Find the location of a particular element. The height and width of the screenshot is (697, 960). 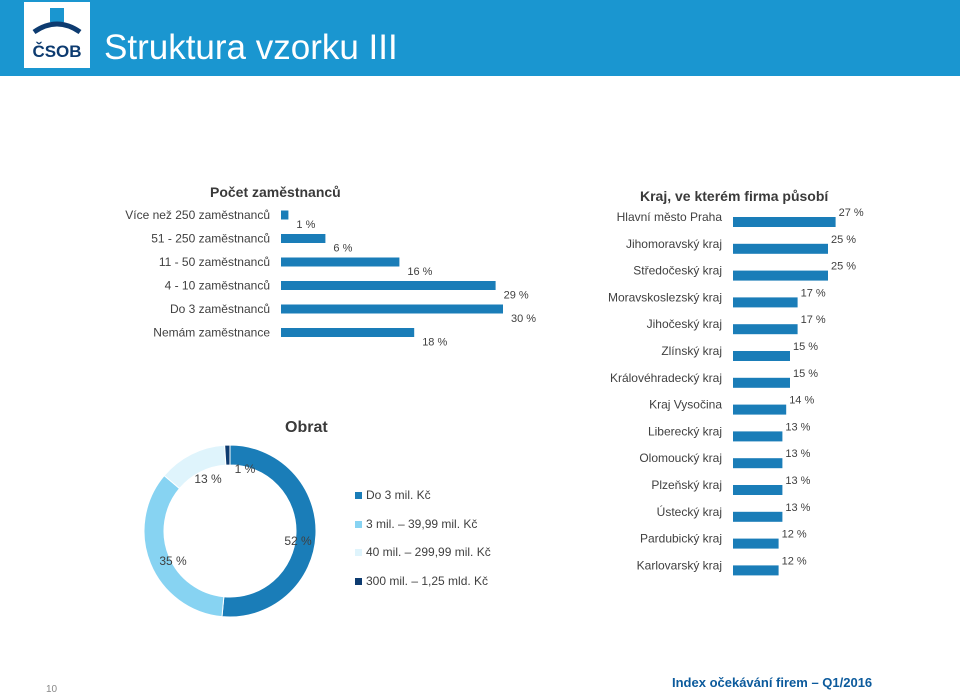

data-label: 29 % is located at coordinates (516, 296).